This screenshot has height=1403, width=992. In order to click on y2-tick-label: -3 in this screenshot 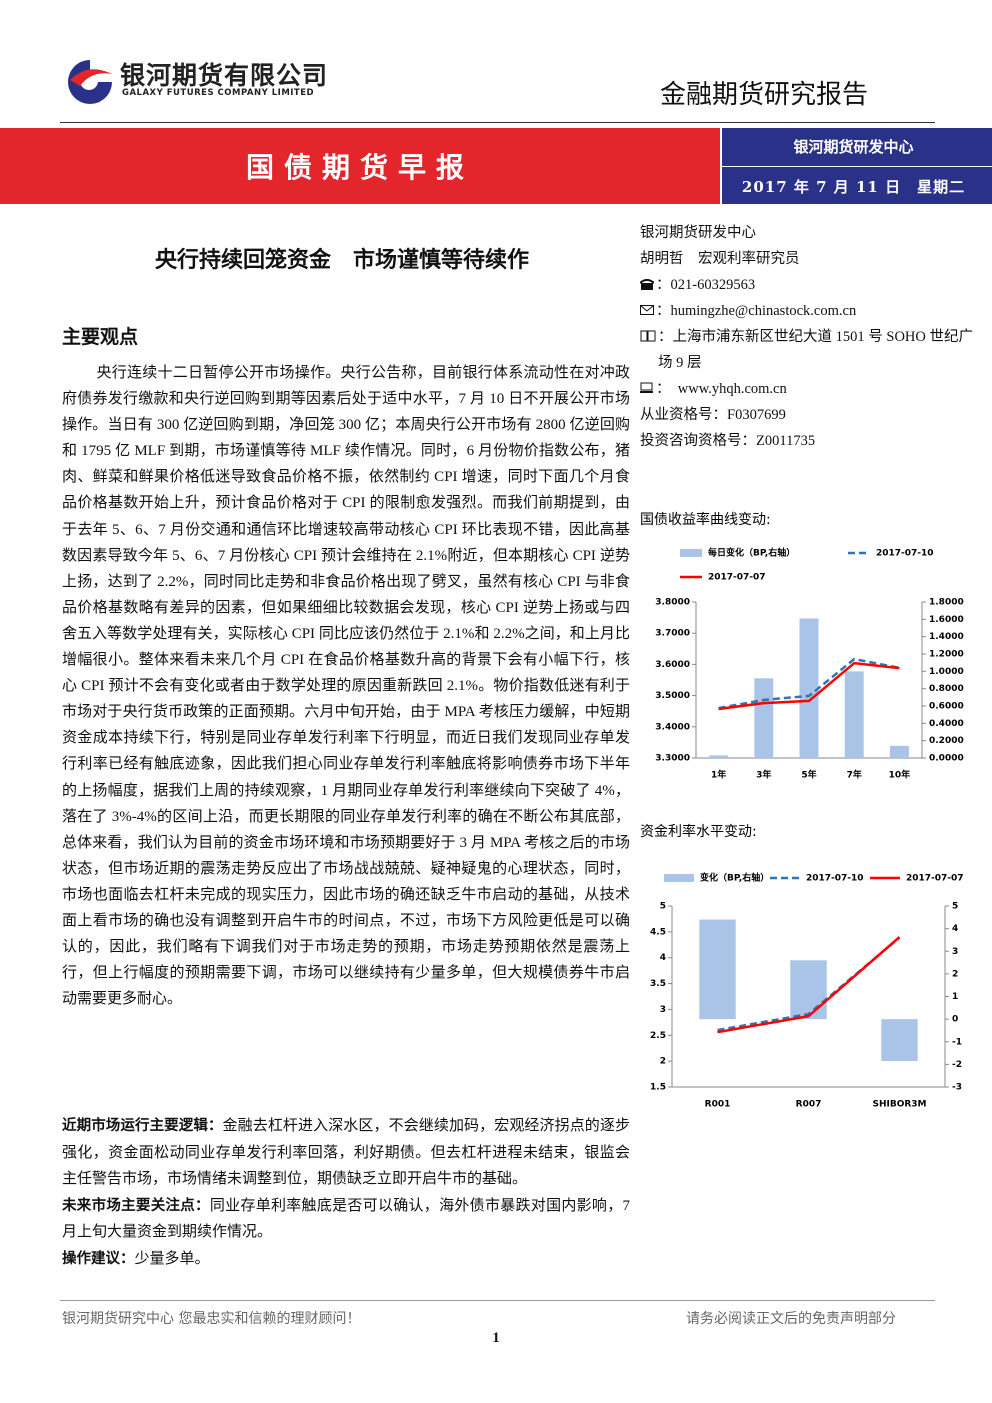, I will do `click(957, 1088)`.